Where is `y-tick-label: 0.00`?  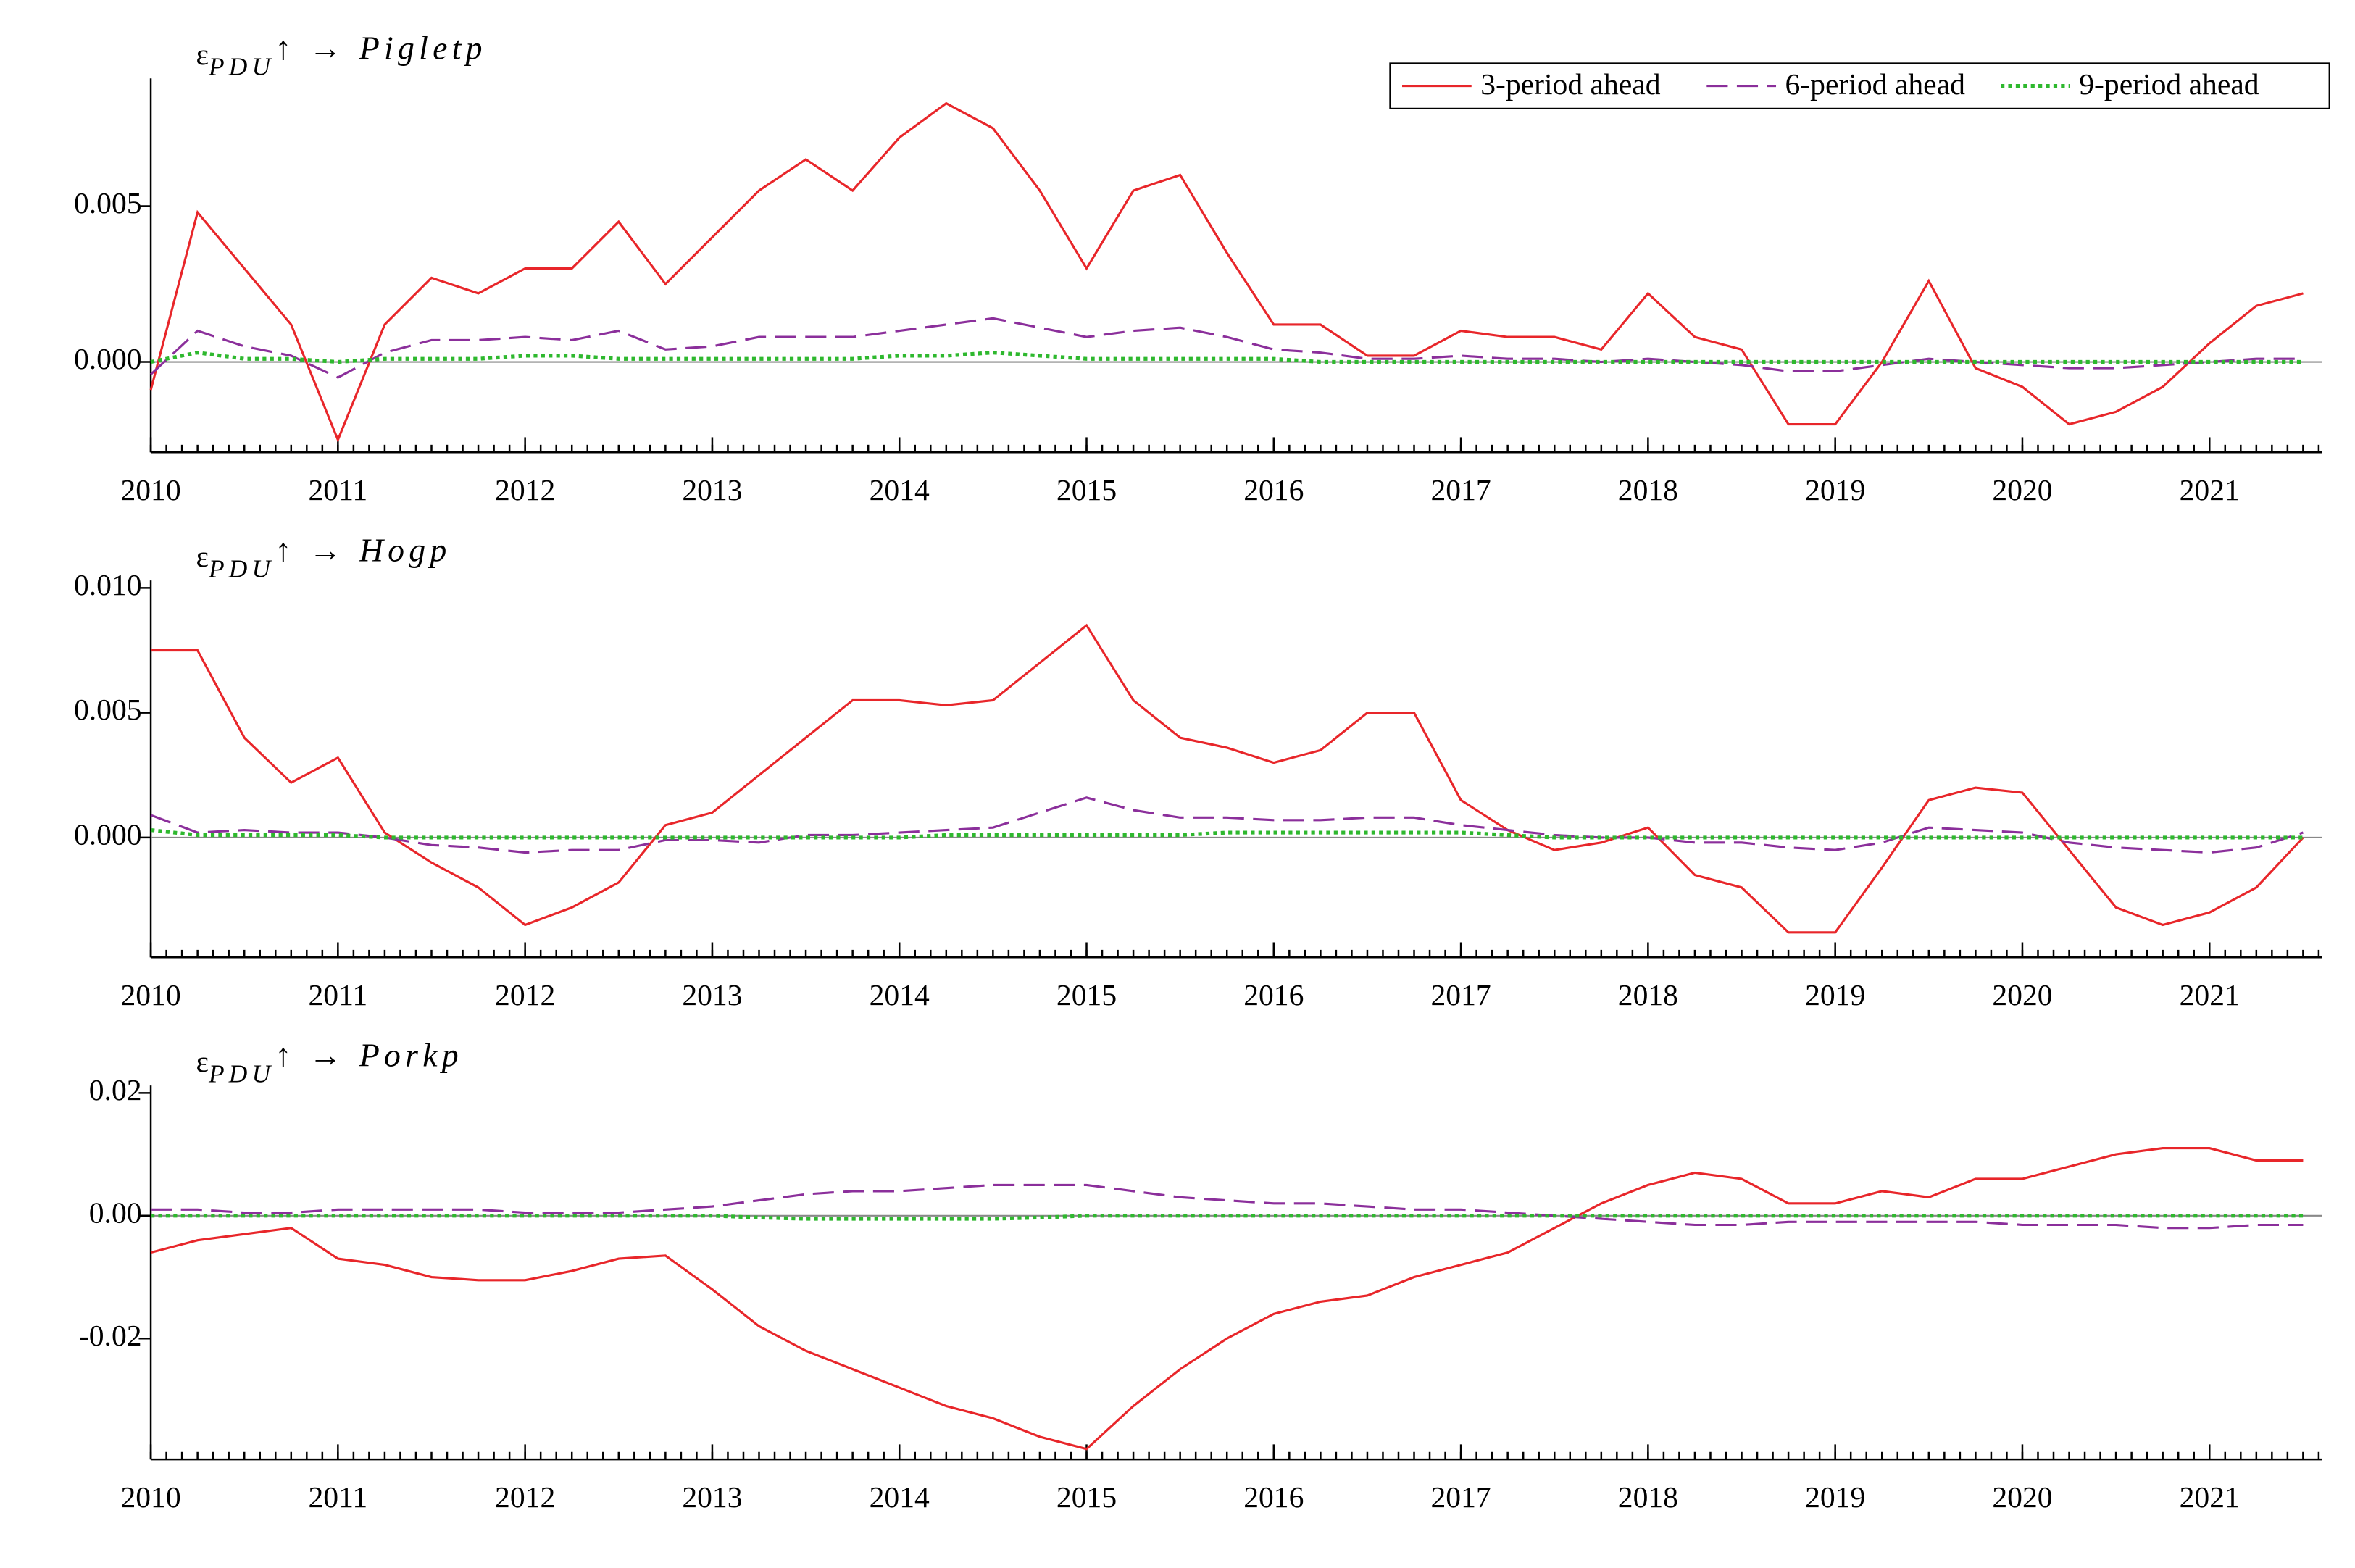 y-tick-label: 0.00 is located at coordinates (115, 1213).